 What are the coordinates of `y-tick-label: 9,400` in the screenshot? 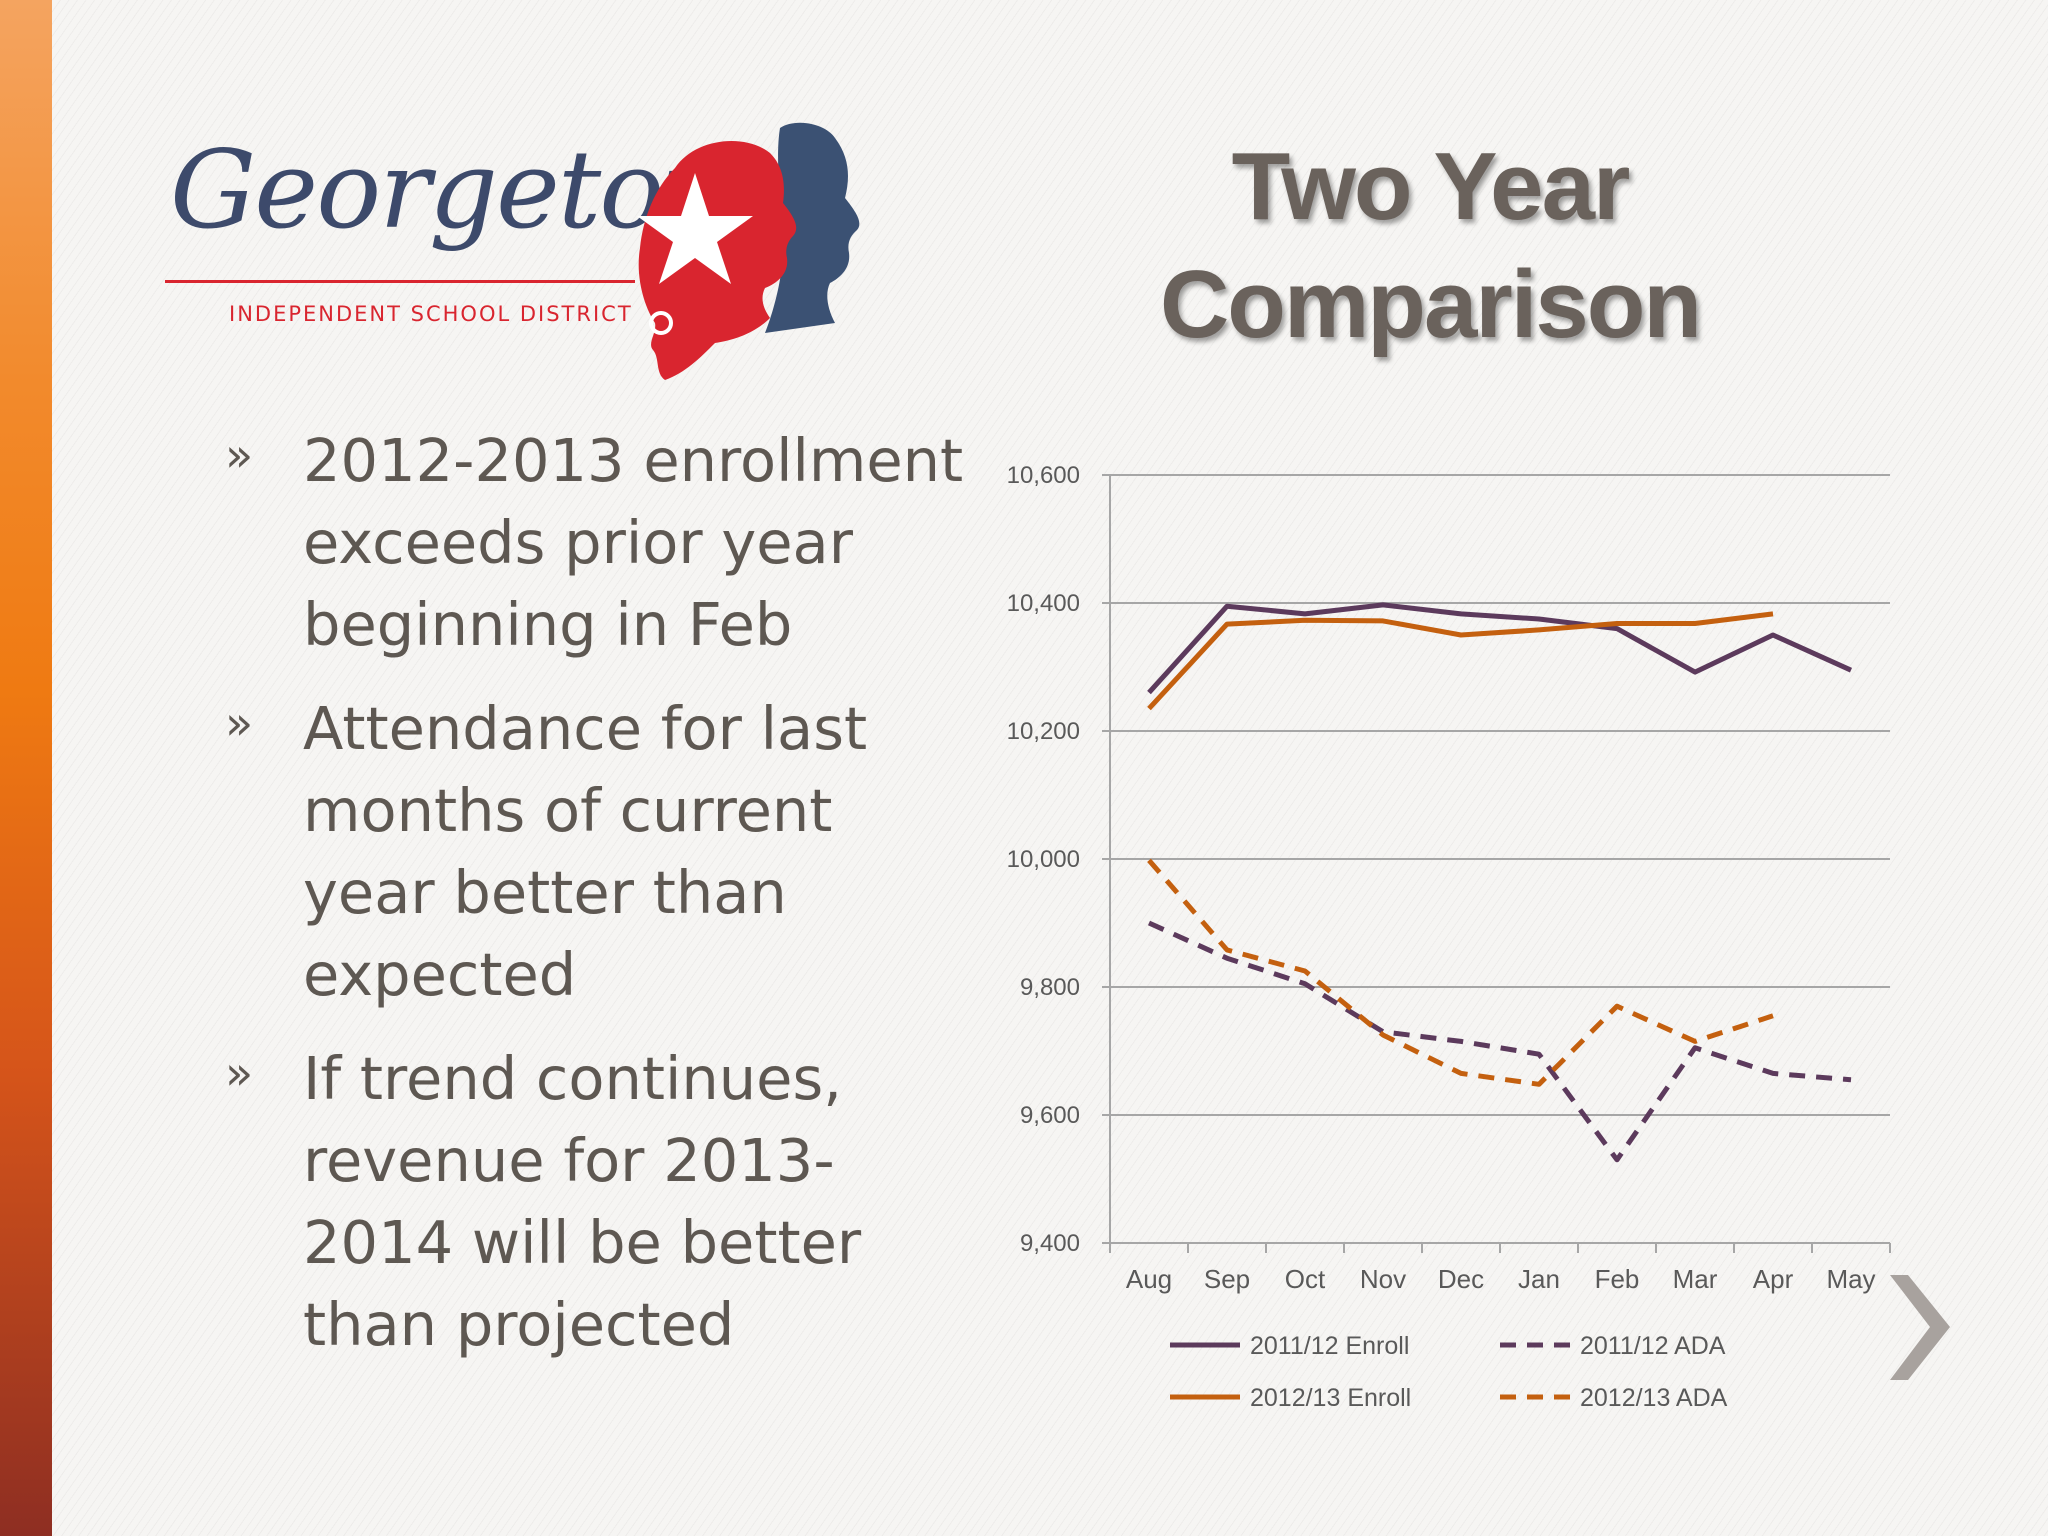 It's located at (1050, 1243).